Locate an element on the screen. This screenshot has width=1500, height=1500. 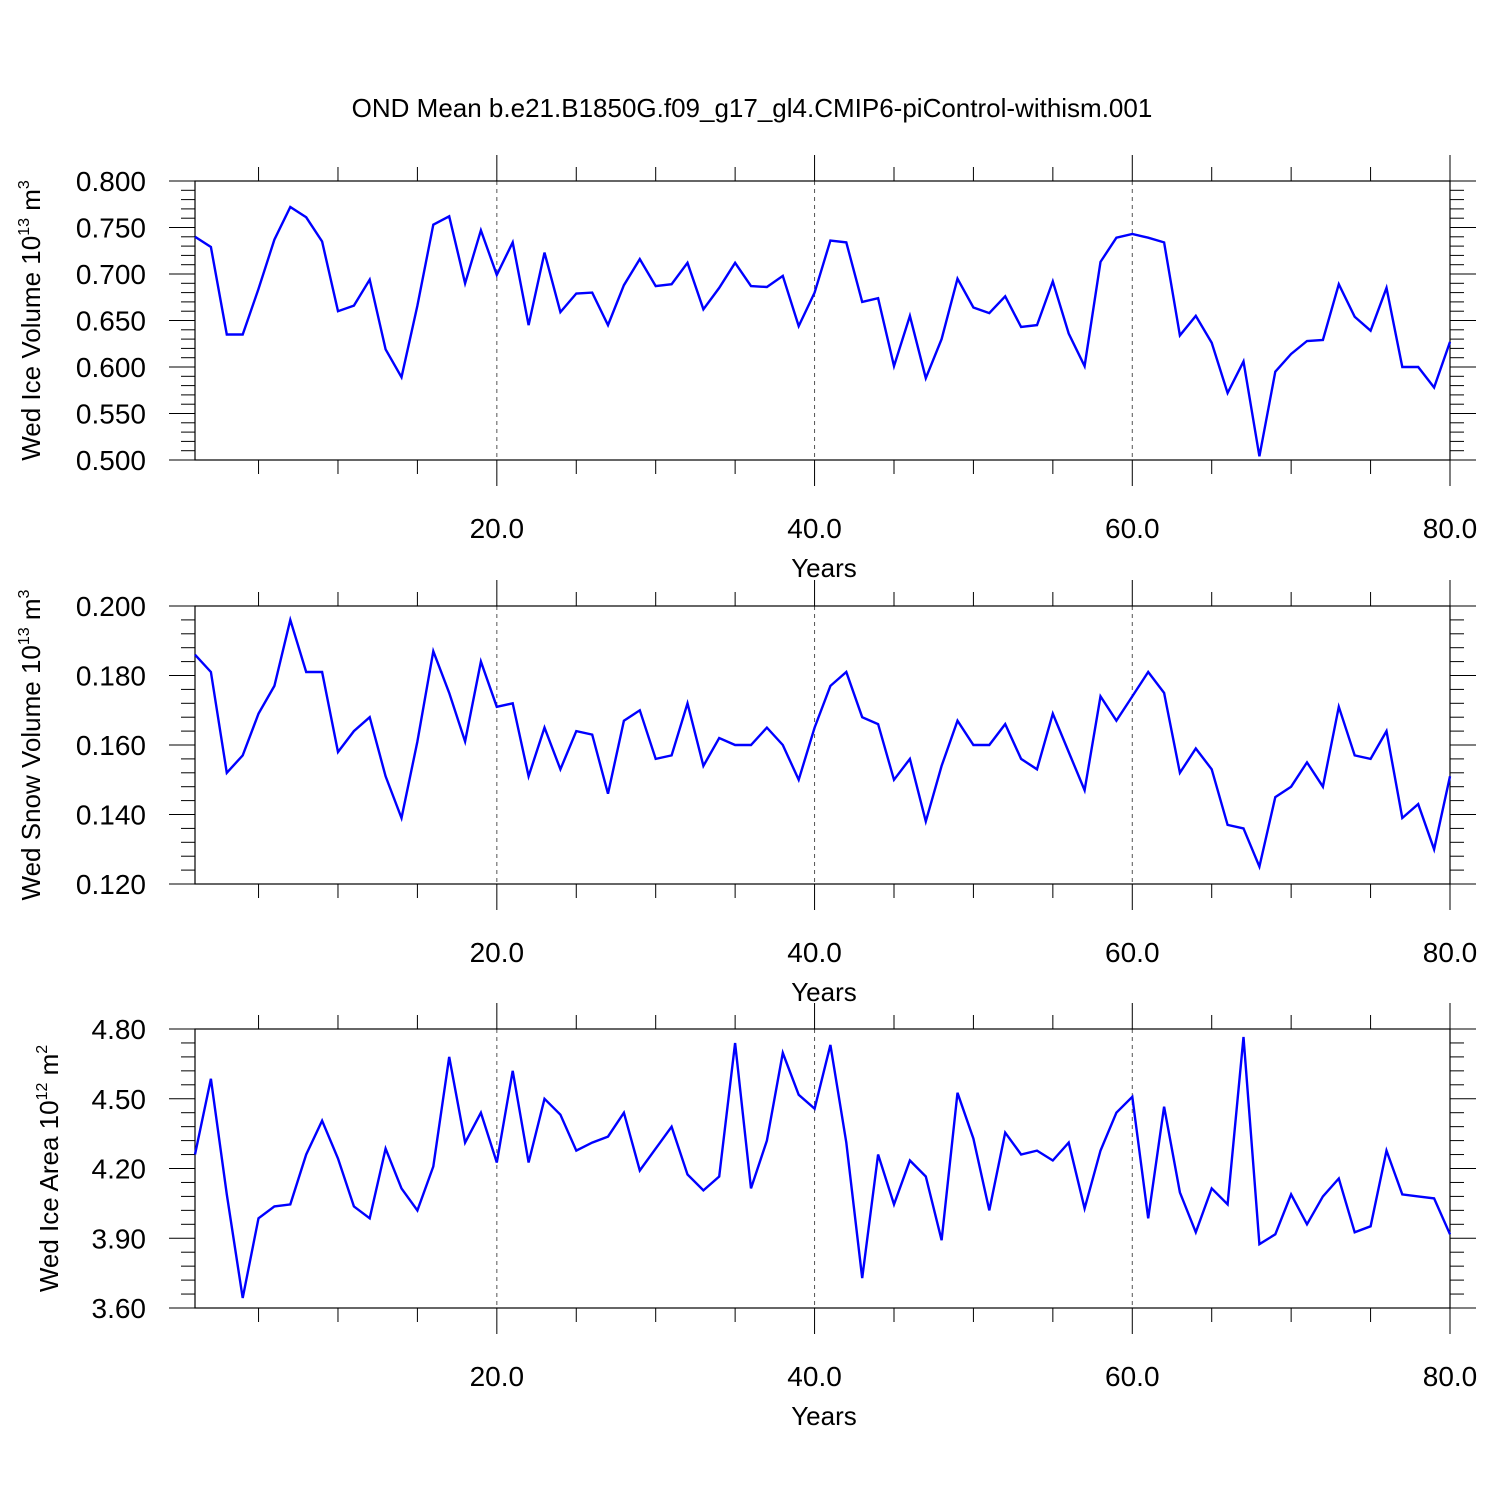
y-tick-label: 0.180 is located at coordinates (111, 676).